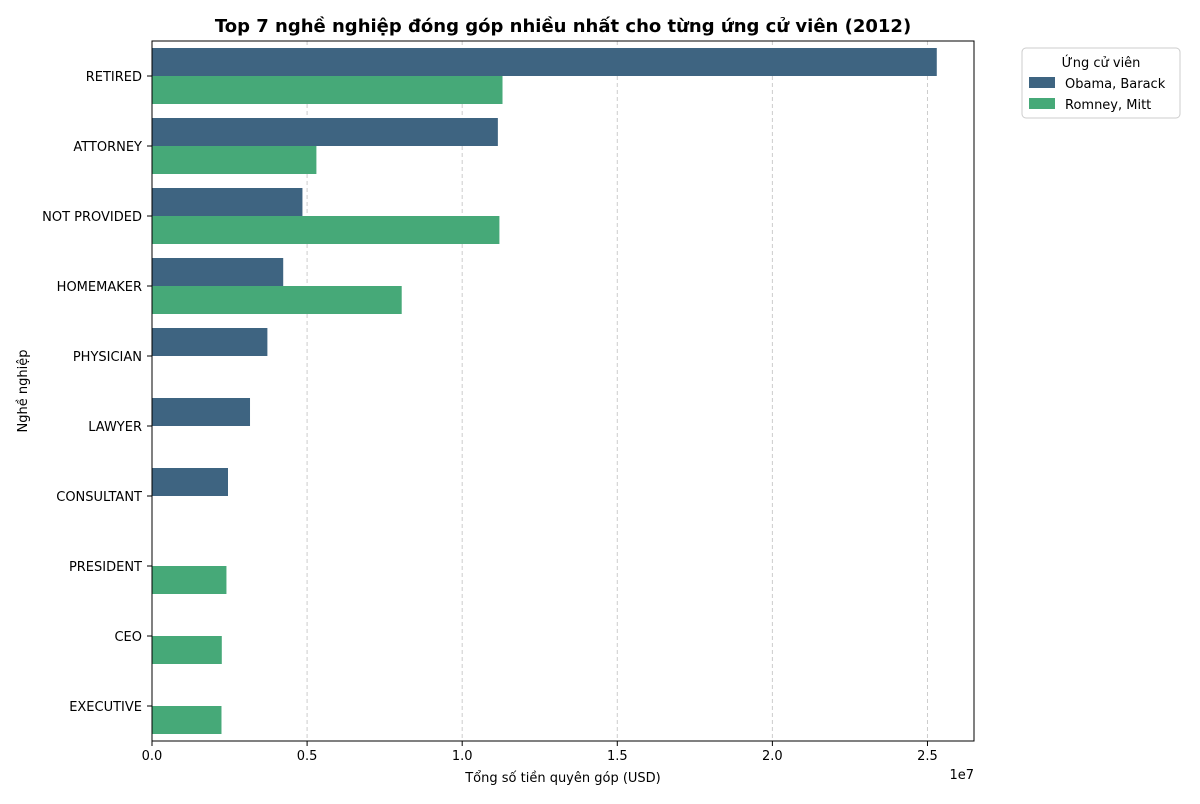 This screenshot has width=1200, height=804. I want to click on legend-box, so click(1101, 83).